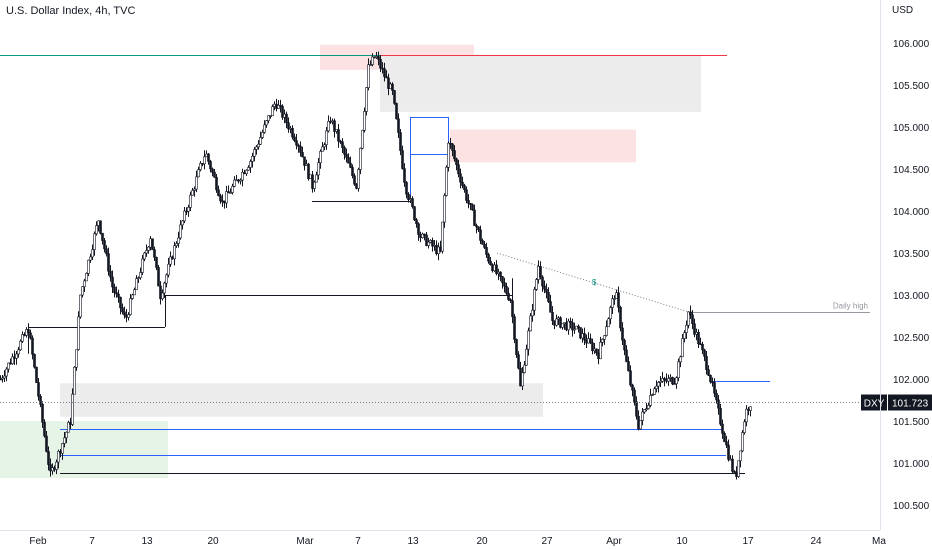  I want to click on time-tick-label: 20, so click(213, 541).